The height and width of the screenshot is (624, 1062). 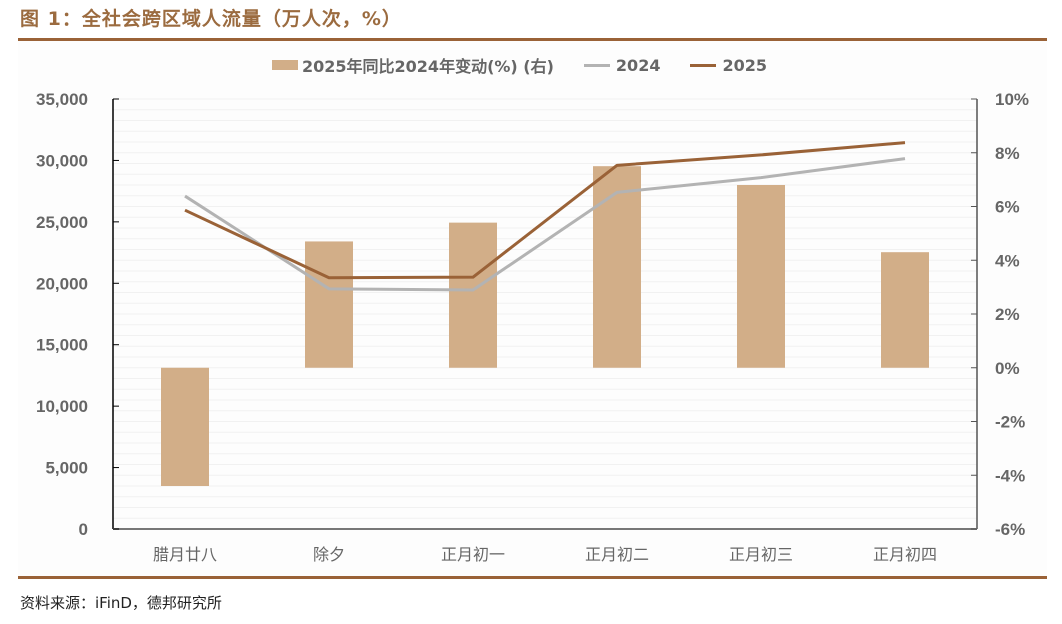 What do you see at coordinates (1007, 260) in the screenshot?
I see `right-tick-label: 4%` at bounding box center [1007, 260].